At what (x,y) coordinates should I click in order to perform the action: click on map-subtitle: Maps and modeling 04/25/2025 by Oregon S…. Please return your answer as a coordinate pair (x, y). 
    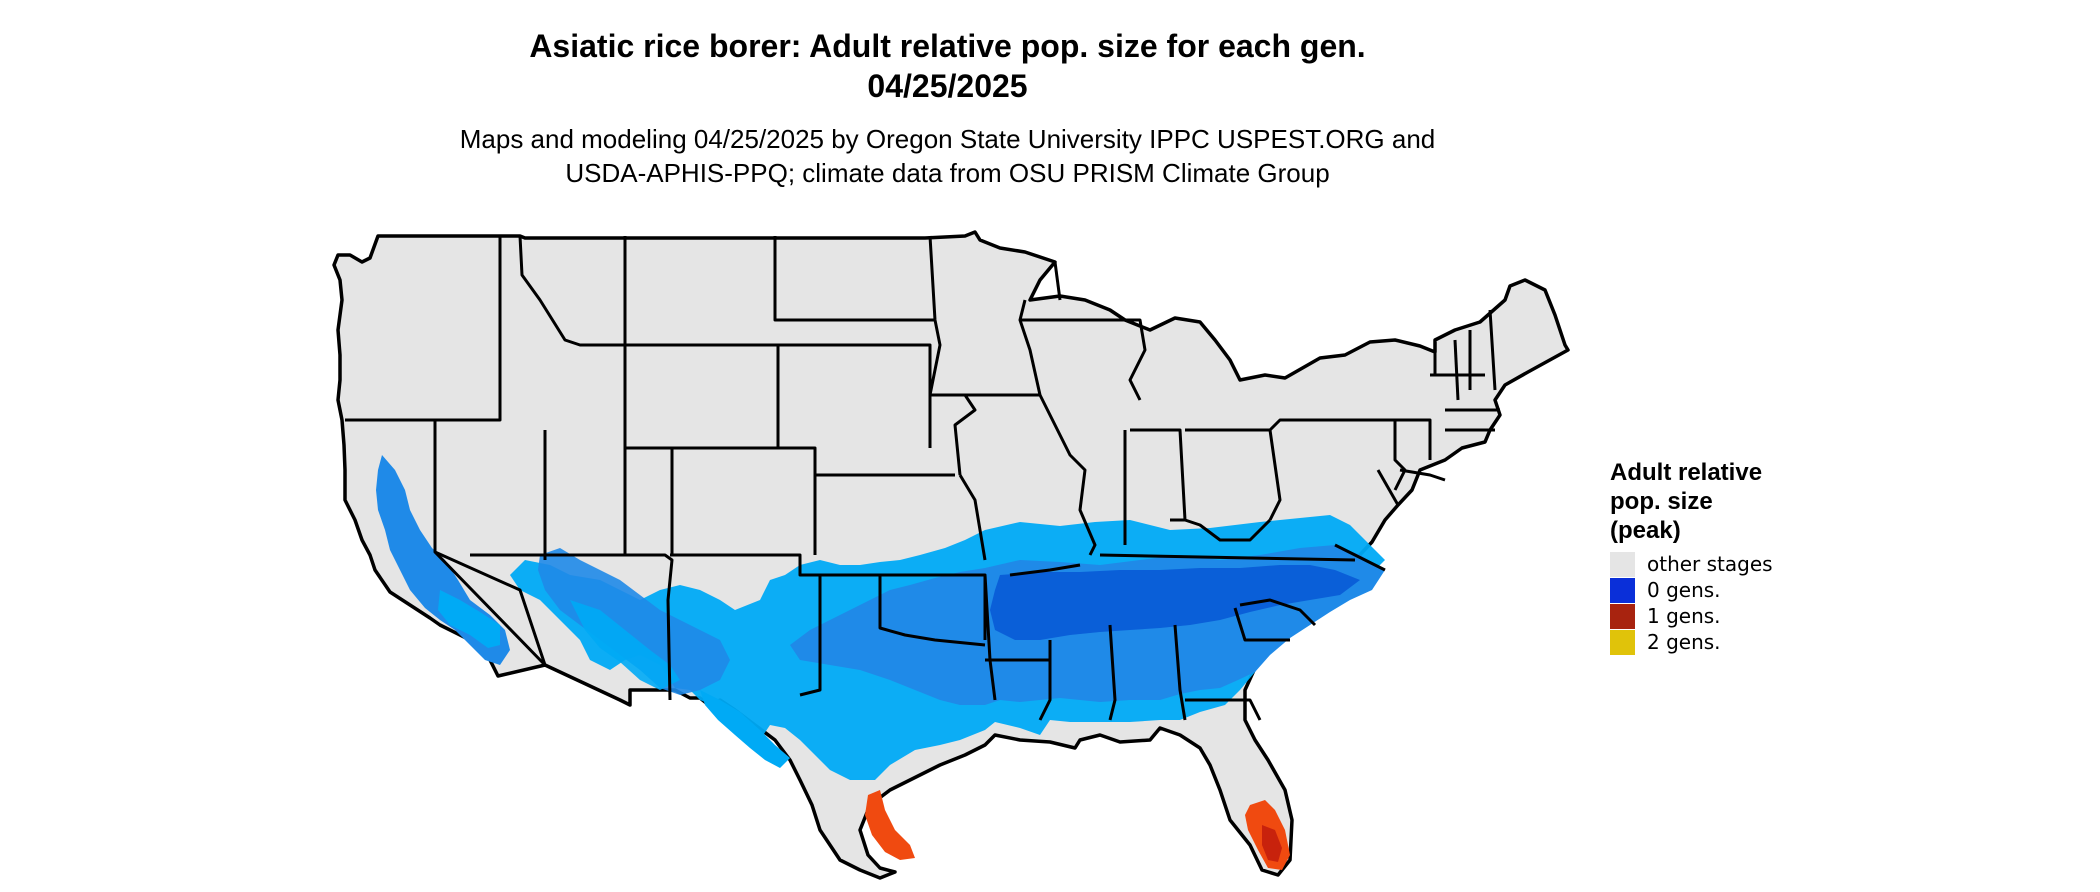
    Looking at the image, I should click on (947, 156).